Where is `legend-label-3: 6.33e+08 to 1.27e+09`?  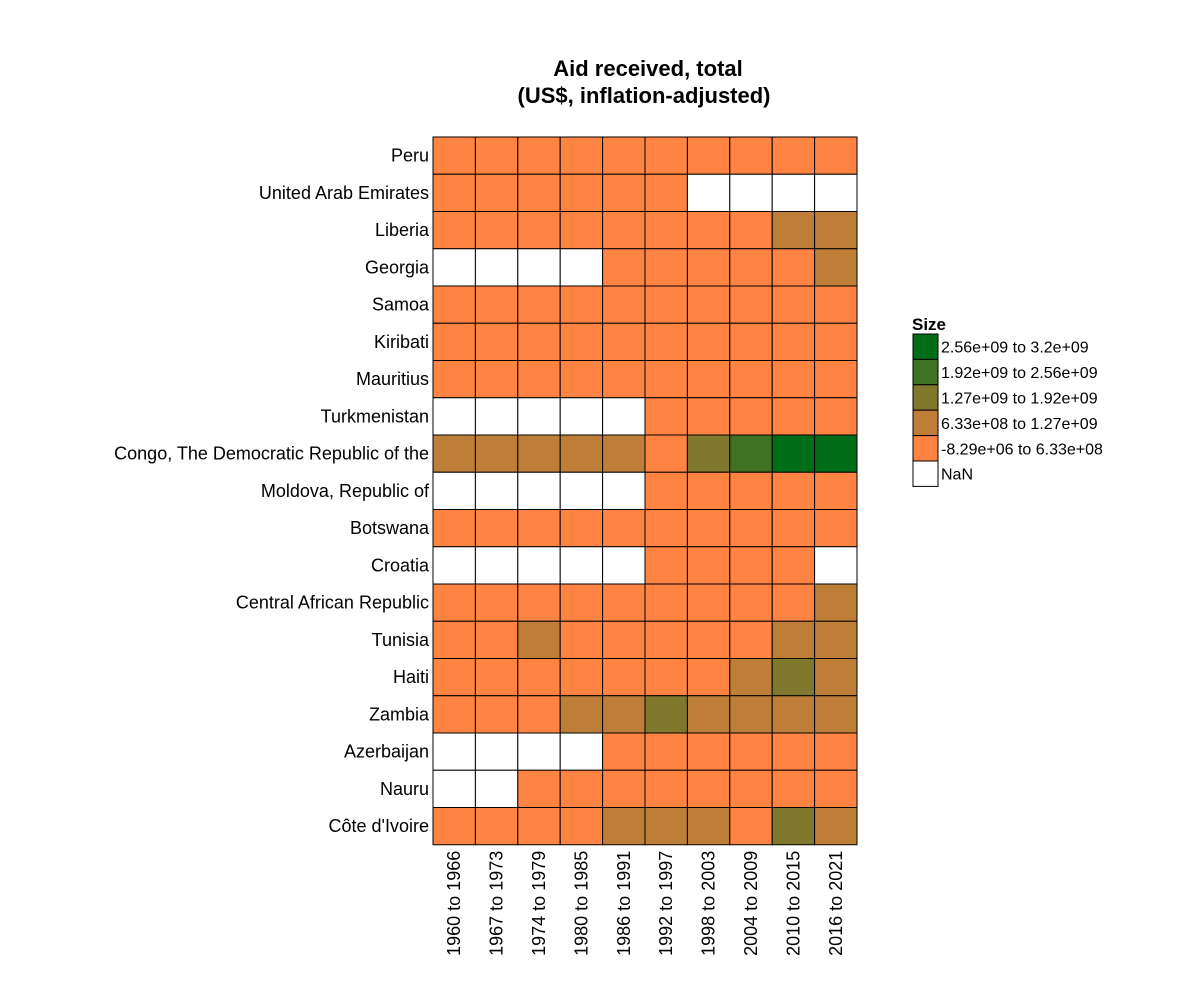 legend-label-3: 6.33e+08 to 1.27e+09 is located at coordinates (1019, 424).